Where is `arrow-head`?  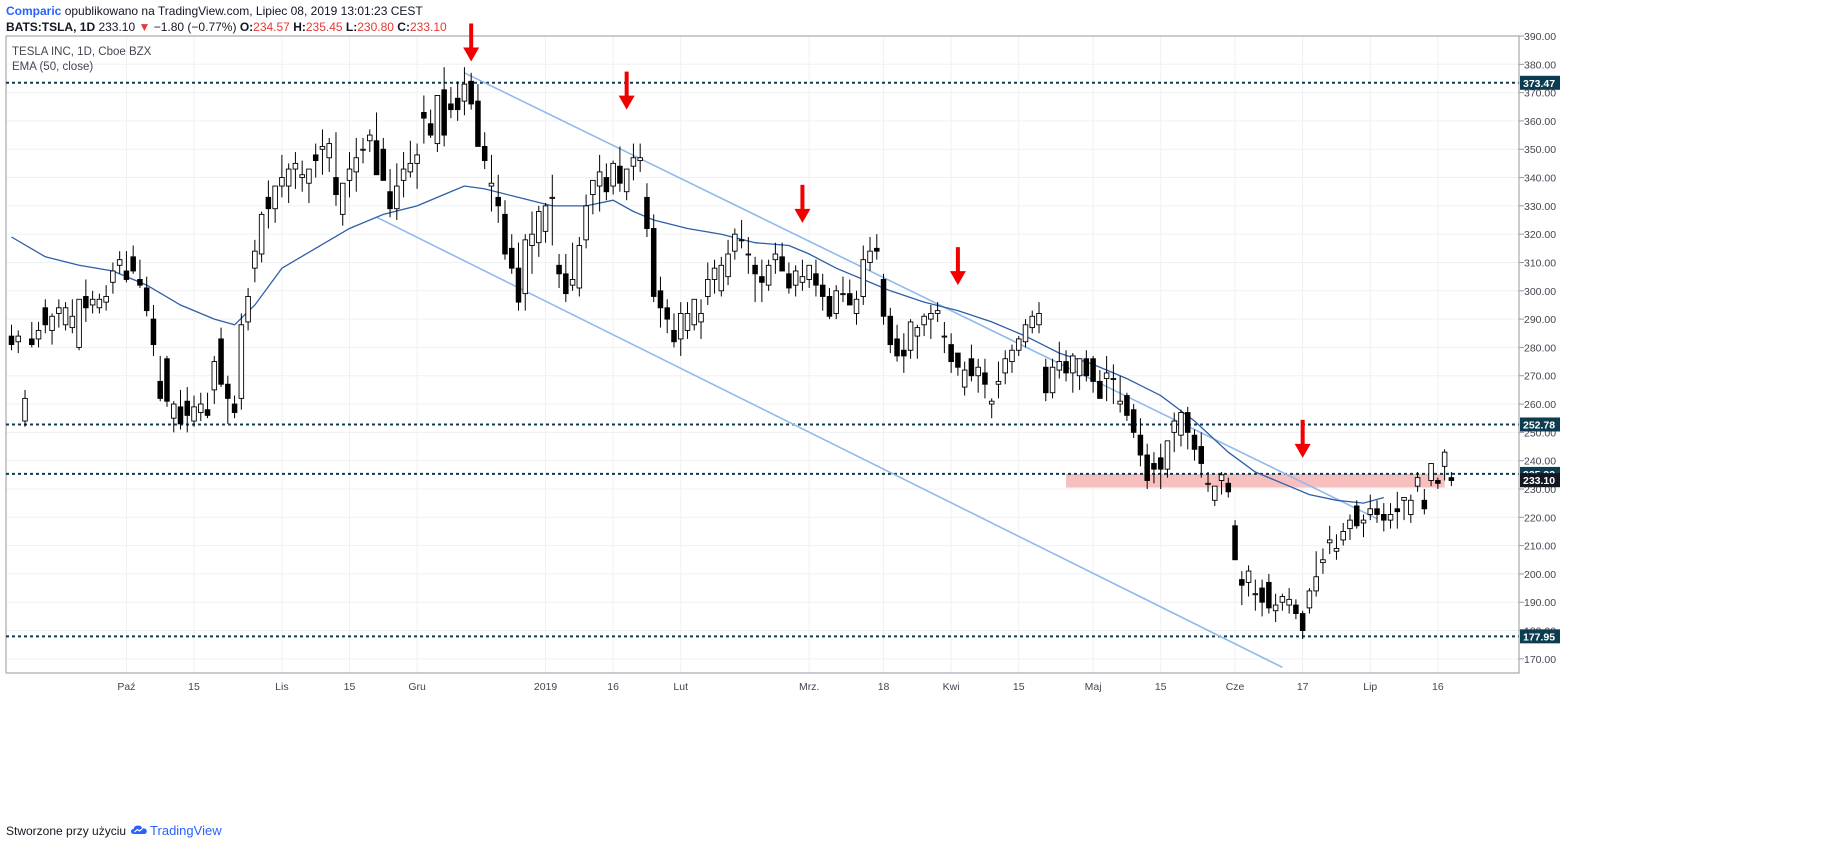
arrow-head is located at coordinates (1302, 450).